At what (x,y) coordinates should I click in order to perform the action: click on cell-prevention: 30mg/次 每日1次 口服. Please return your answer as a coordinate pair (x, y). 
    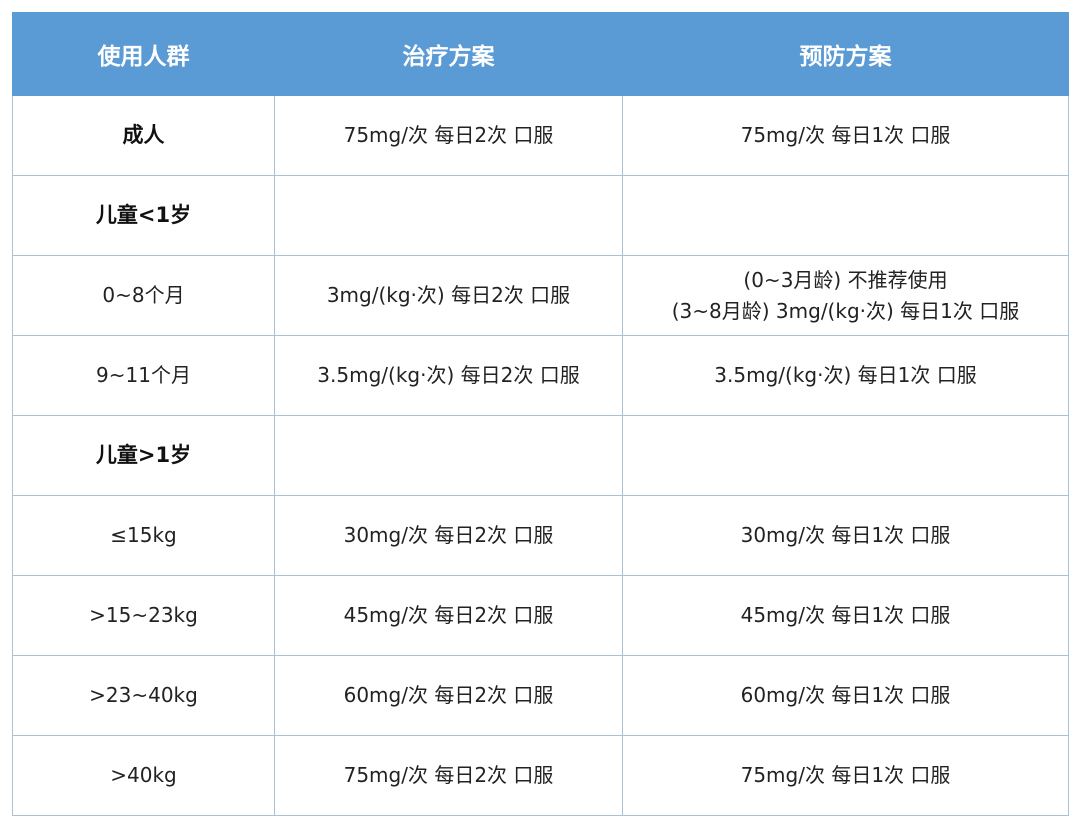
    Looking at the image, I should click on (845, 535).